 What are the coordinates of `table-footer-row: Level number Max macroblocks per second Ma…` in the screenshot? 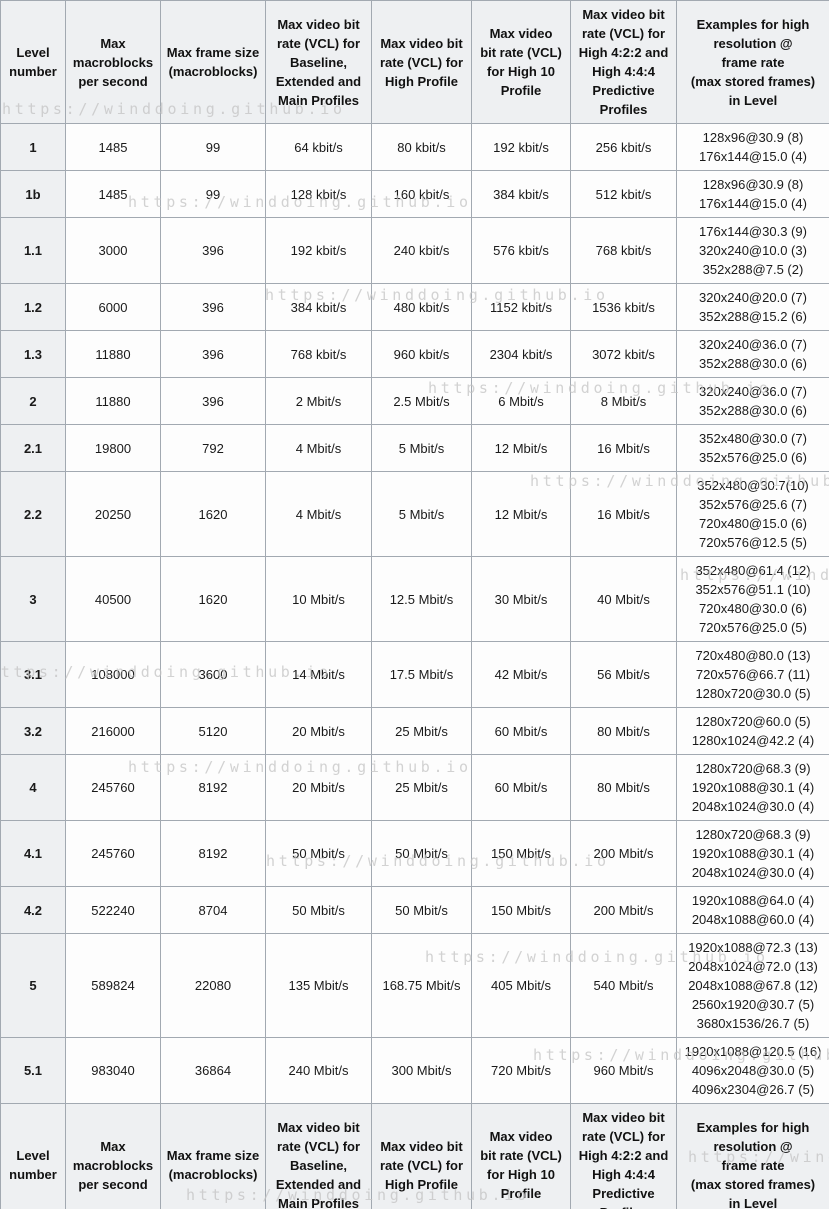 It's located at (414, 1156).